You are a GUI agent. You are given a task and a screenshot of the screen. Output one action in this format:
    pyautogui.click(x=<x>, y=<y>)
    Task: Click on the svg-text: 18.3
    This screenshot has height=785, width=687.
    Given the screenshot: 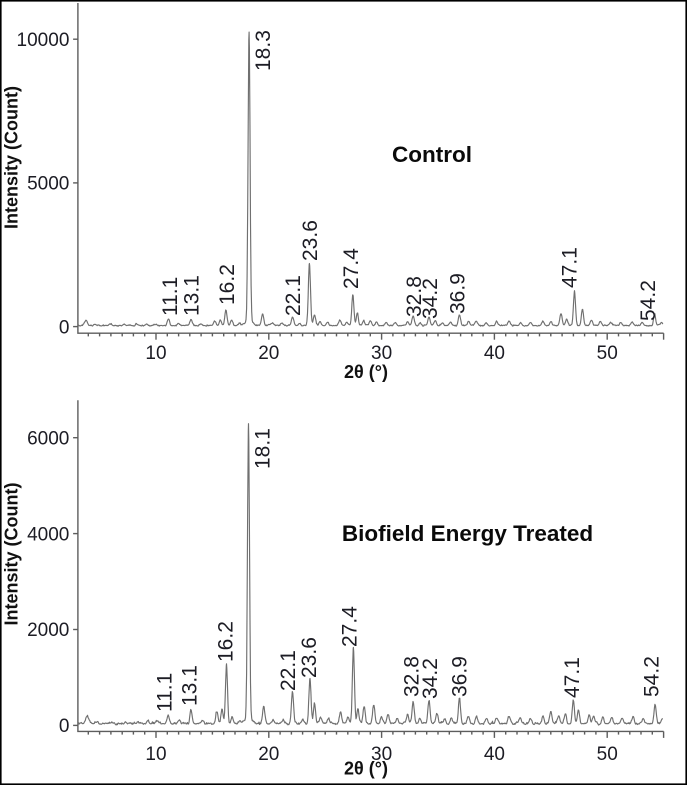 What is the action you would take?
    pyautogui.click(x=263, y=50)
    